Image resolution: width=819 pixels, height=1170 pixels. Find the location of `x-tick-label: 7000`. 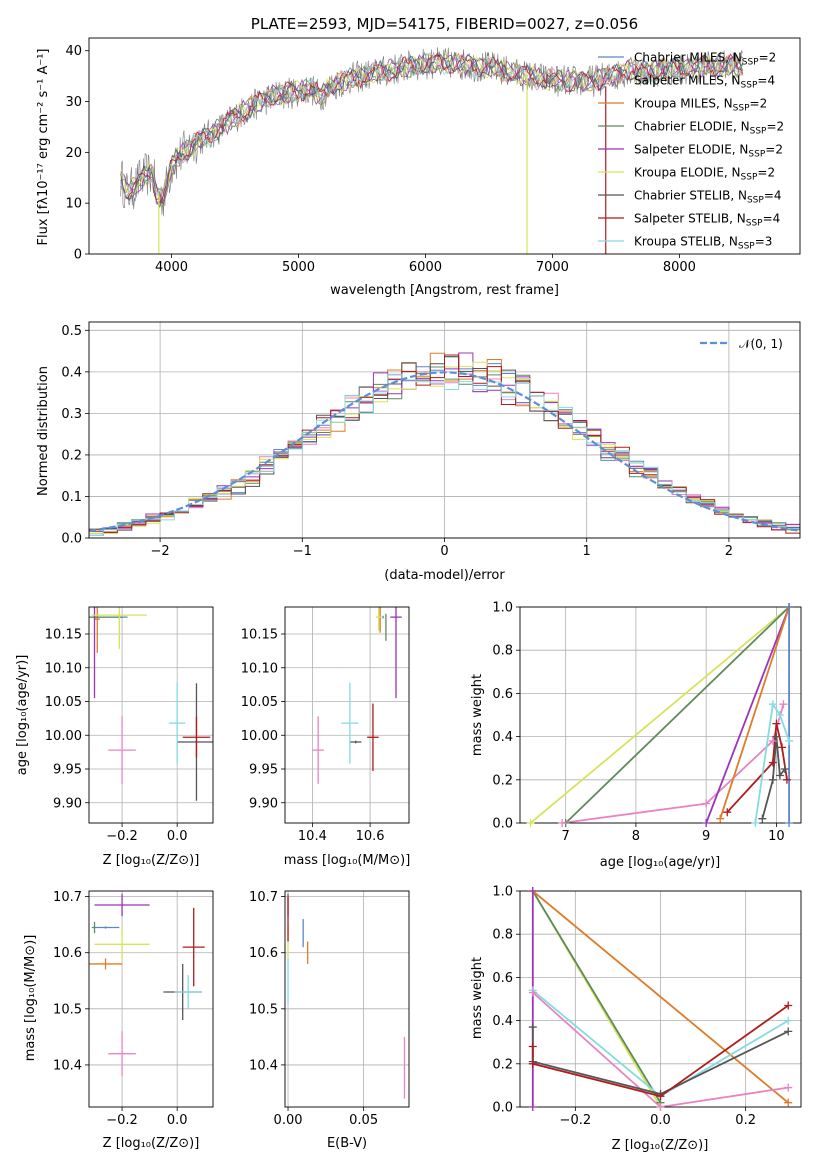

x-tick-label: 7000 is located at coordinates (552, 267).